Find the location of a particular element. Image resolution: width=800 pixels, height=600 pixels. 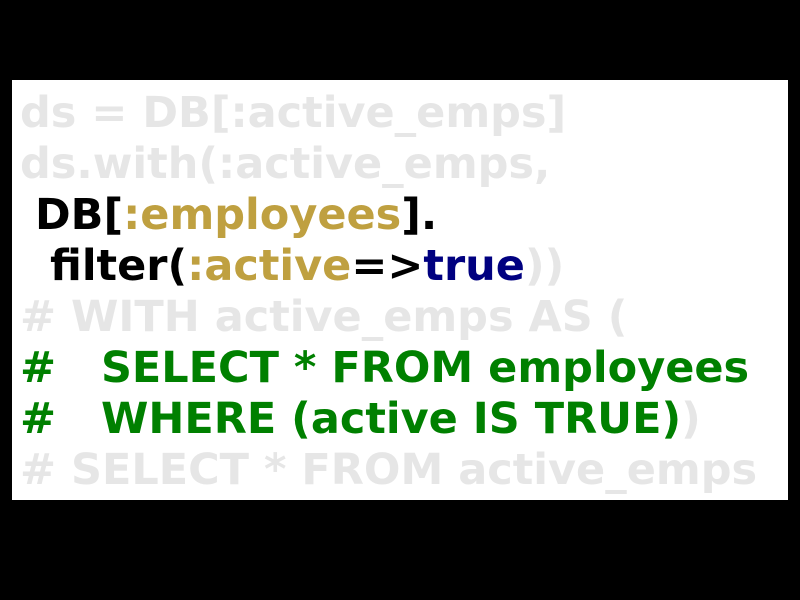

code-line: DB[:employees]. is located at coordinates (388, 215).